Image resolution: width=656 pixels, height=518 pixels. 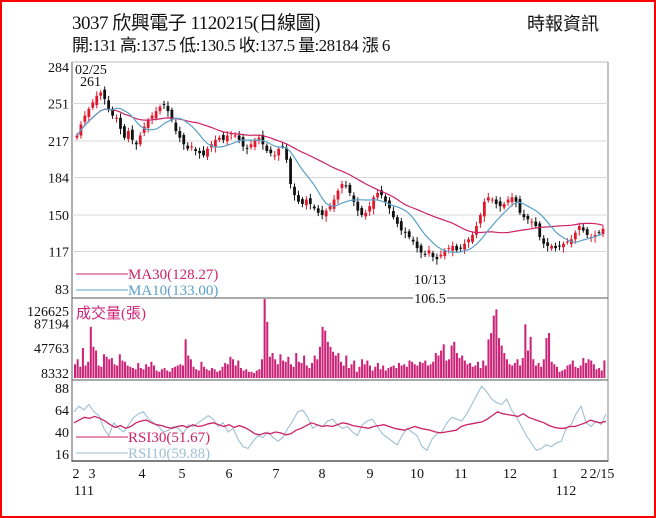 I want to click on price-y-tick: 217, so click(x=58, y=142).